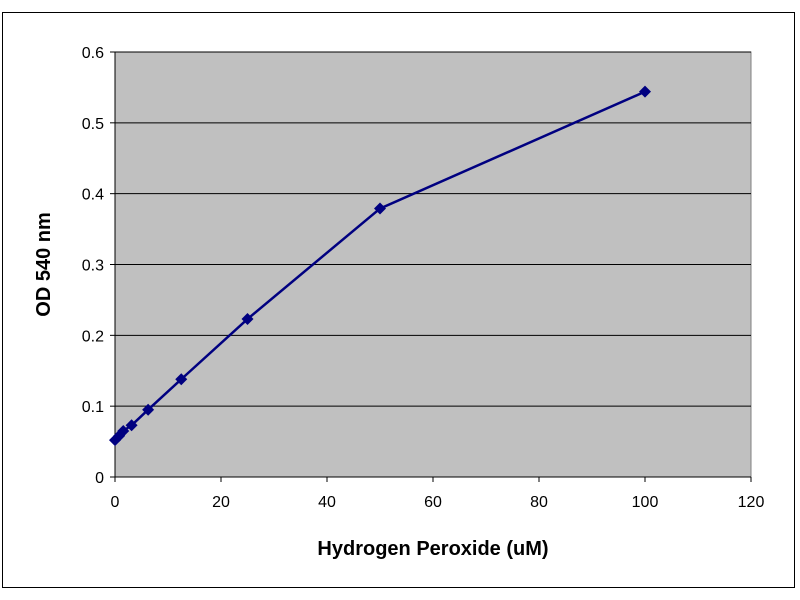 The image size is (800, 600). Describe the element at coordinates (751, 502) in the screenshot. I see `x-tick-label: 120` at that location.